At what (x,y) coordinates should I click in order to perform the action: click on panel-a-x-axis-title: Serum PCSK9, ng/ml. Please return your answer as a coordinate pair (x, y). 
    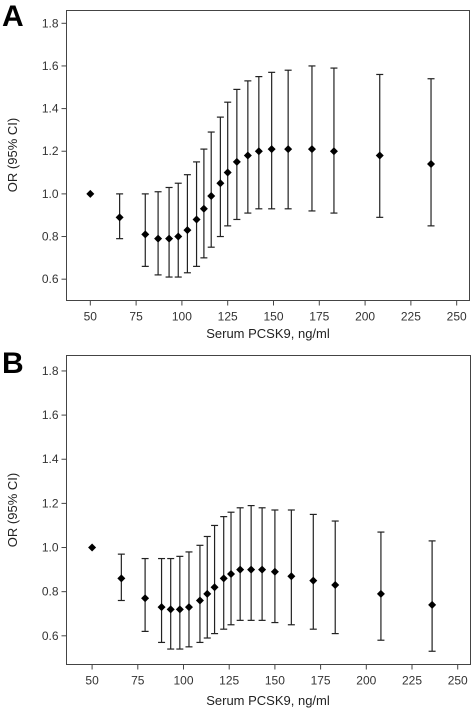
    Looking at the image, I should click on (268, 333).